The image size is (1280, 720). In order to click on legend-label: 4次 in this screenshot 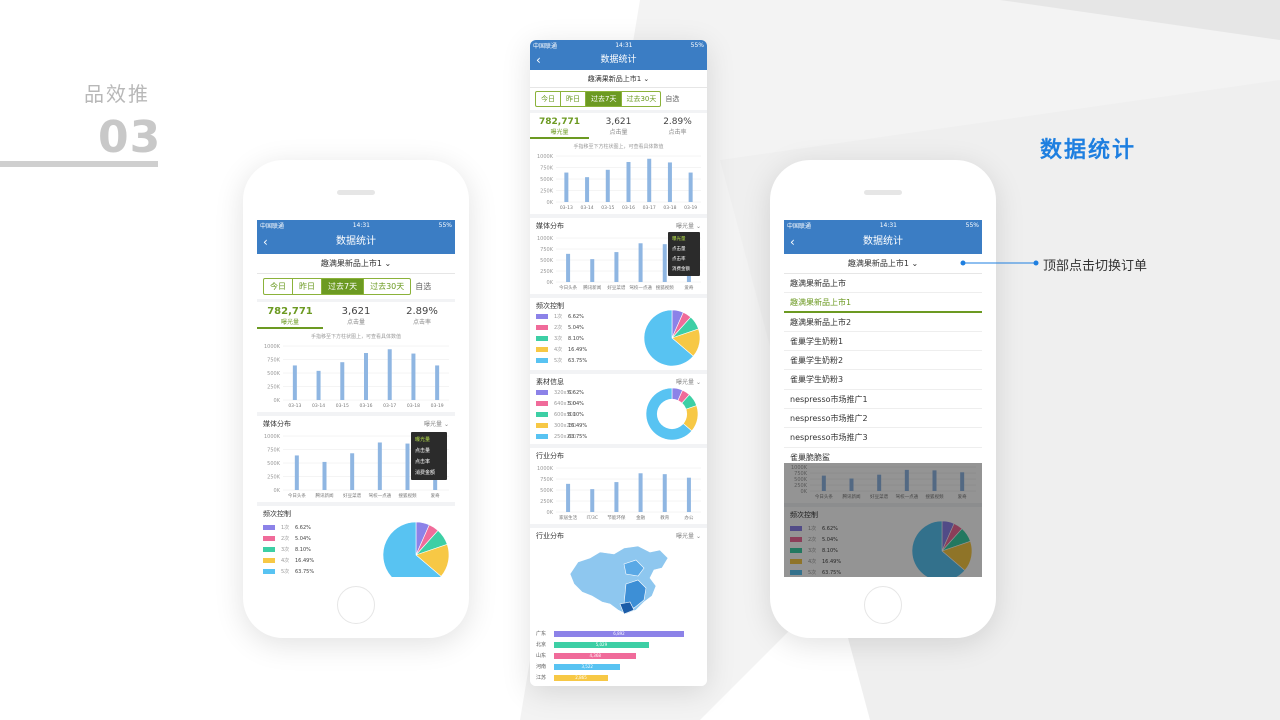, I will do `click(558, 350)`.